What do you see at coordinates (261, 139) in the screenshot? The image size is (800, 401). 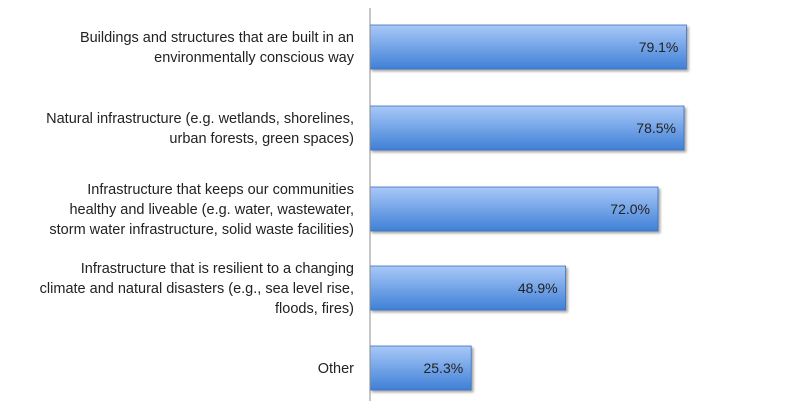 I see `category-label-2-line-2: urban forests, green spaces)` at bounding box center [261, 139].